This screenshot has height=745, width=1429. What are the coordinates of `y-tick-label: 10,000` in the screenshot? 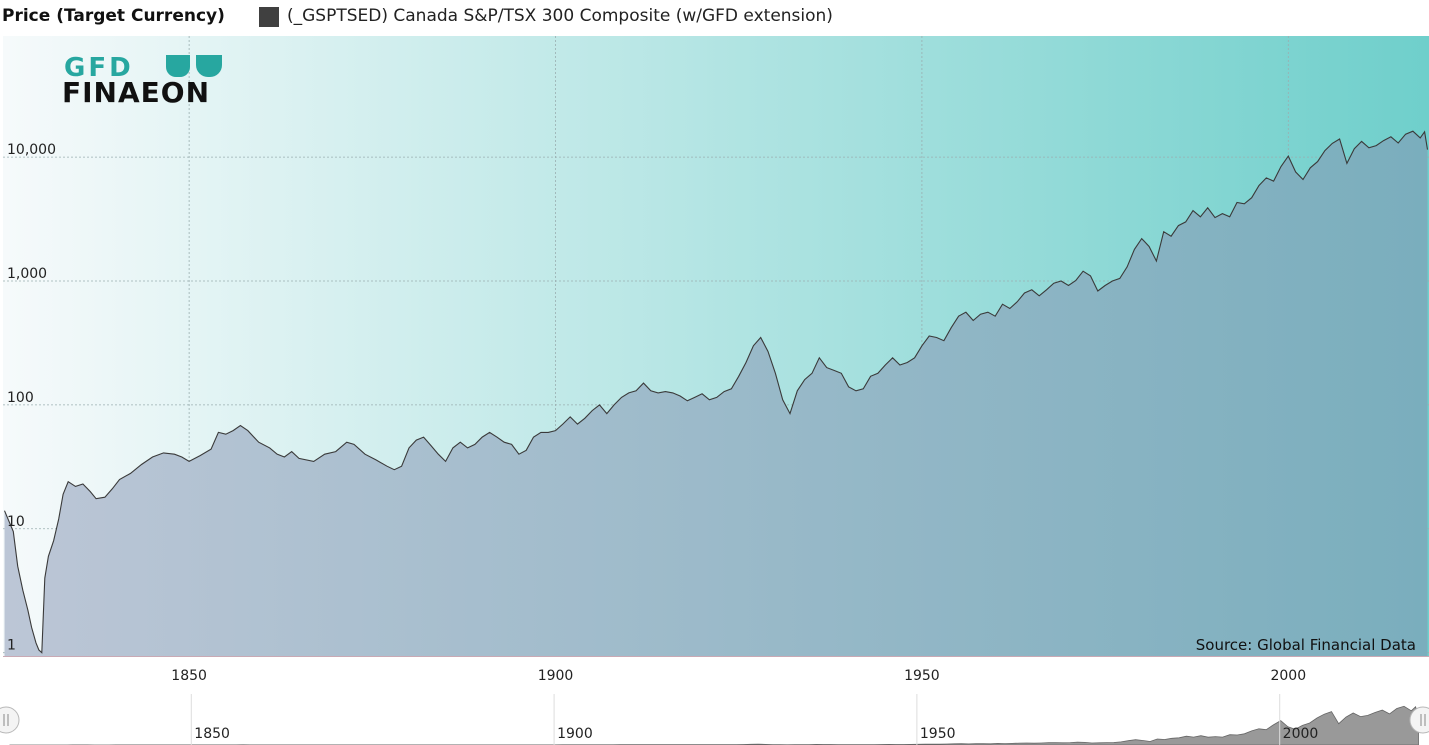 It's located at (31, 150).